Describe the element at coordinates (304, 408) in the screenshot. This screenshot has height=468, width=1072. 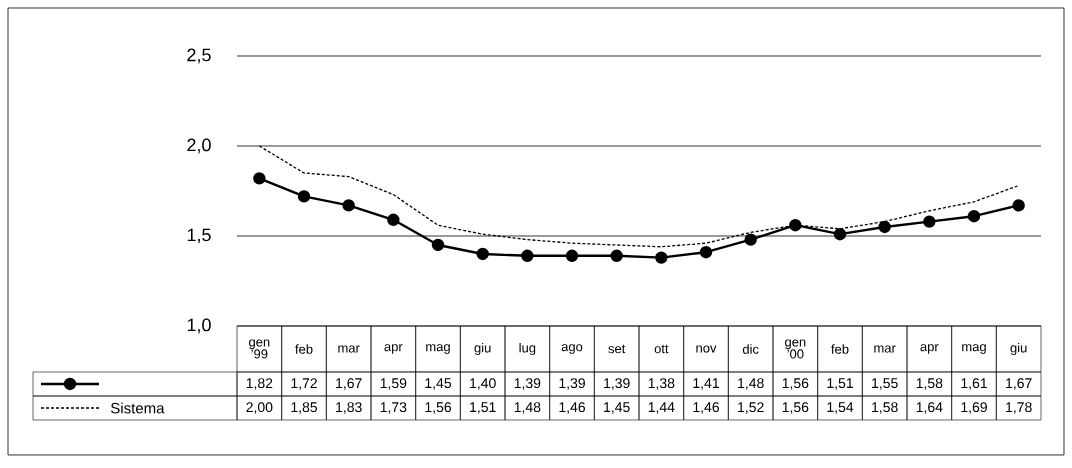
I see `data-label: 1,85` at that location.